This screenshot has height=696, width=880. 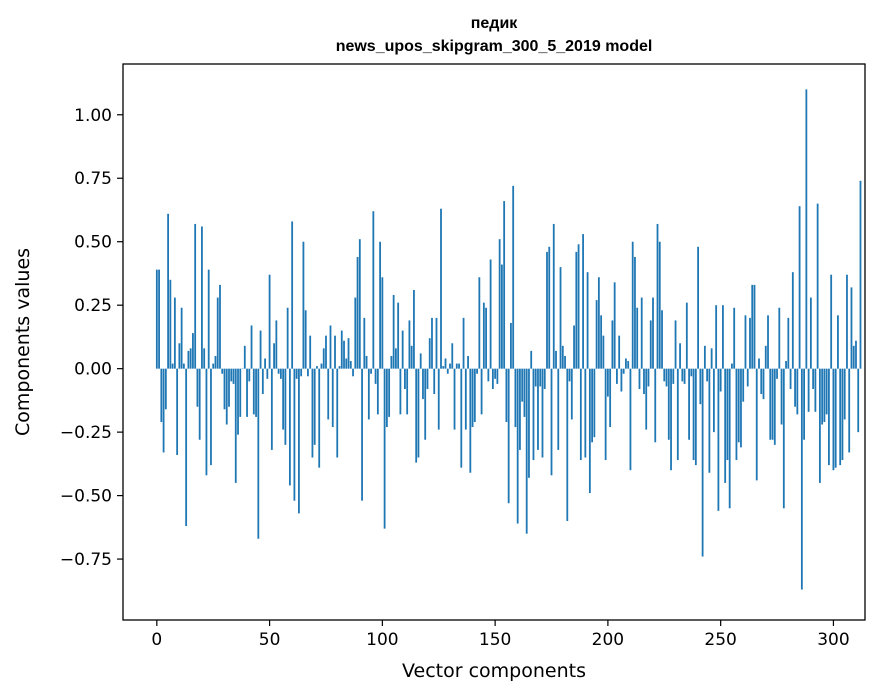 I want to click on x-tick-label: 150, so click(x=495, y=640).